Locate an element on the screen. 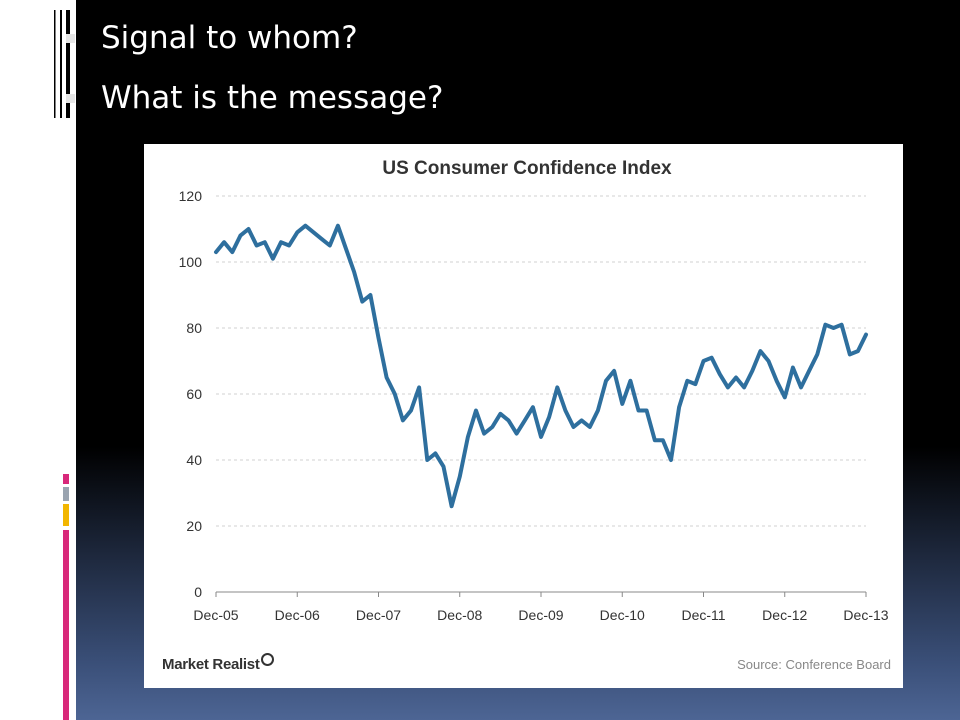 The width and height of the screenshot is (960, 720). bullet-item: What is the message? is located at coordinates (254, 98).